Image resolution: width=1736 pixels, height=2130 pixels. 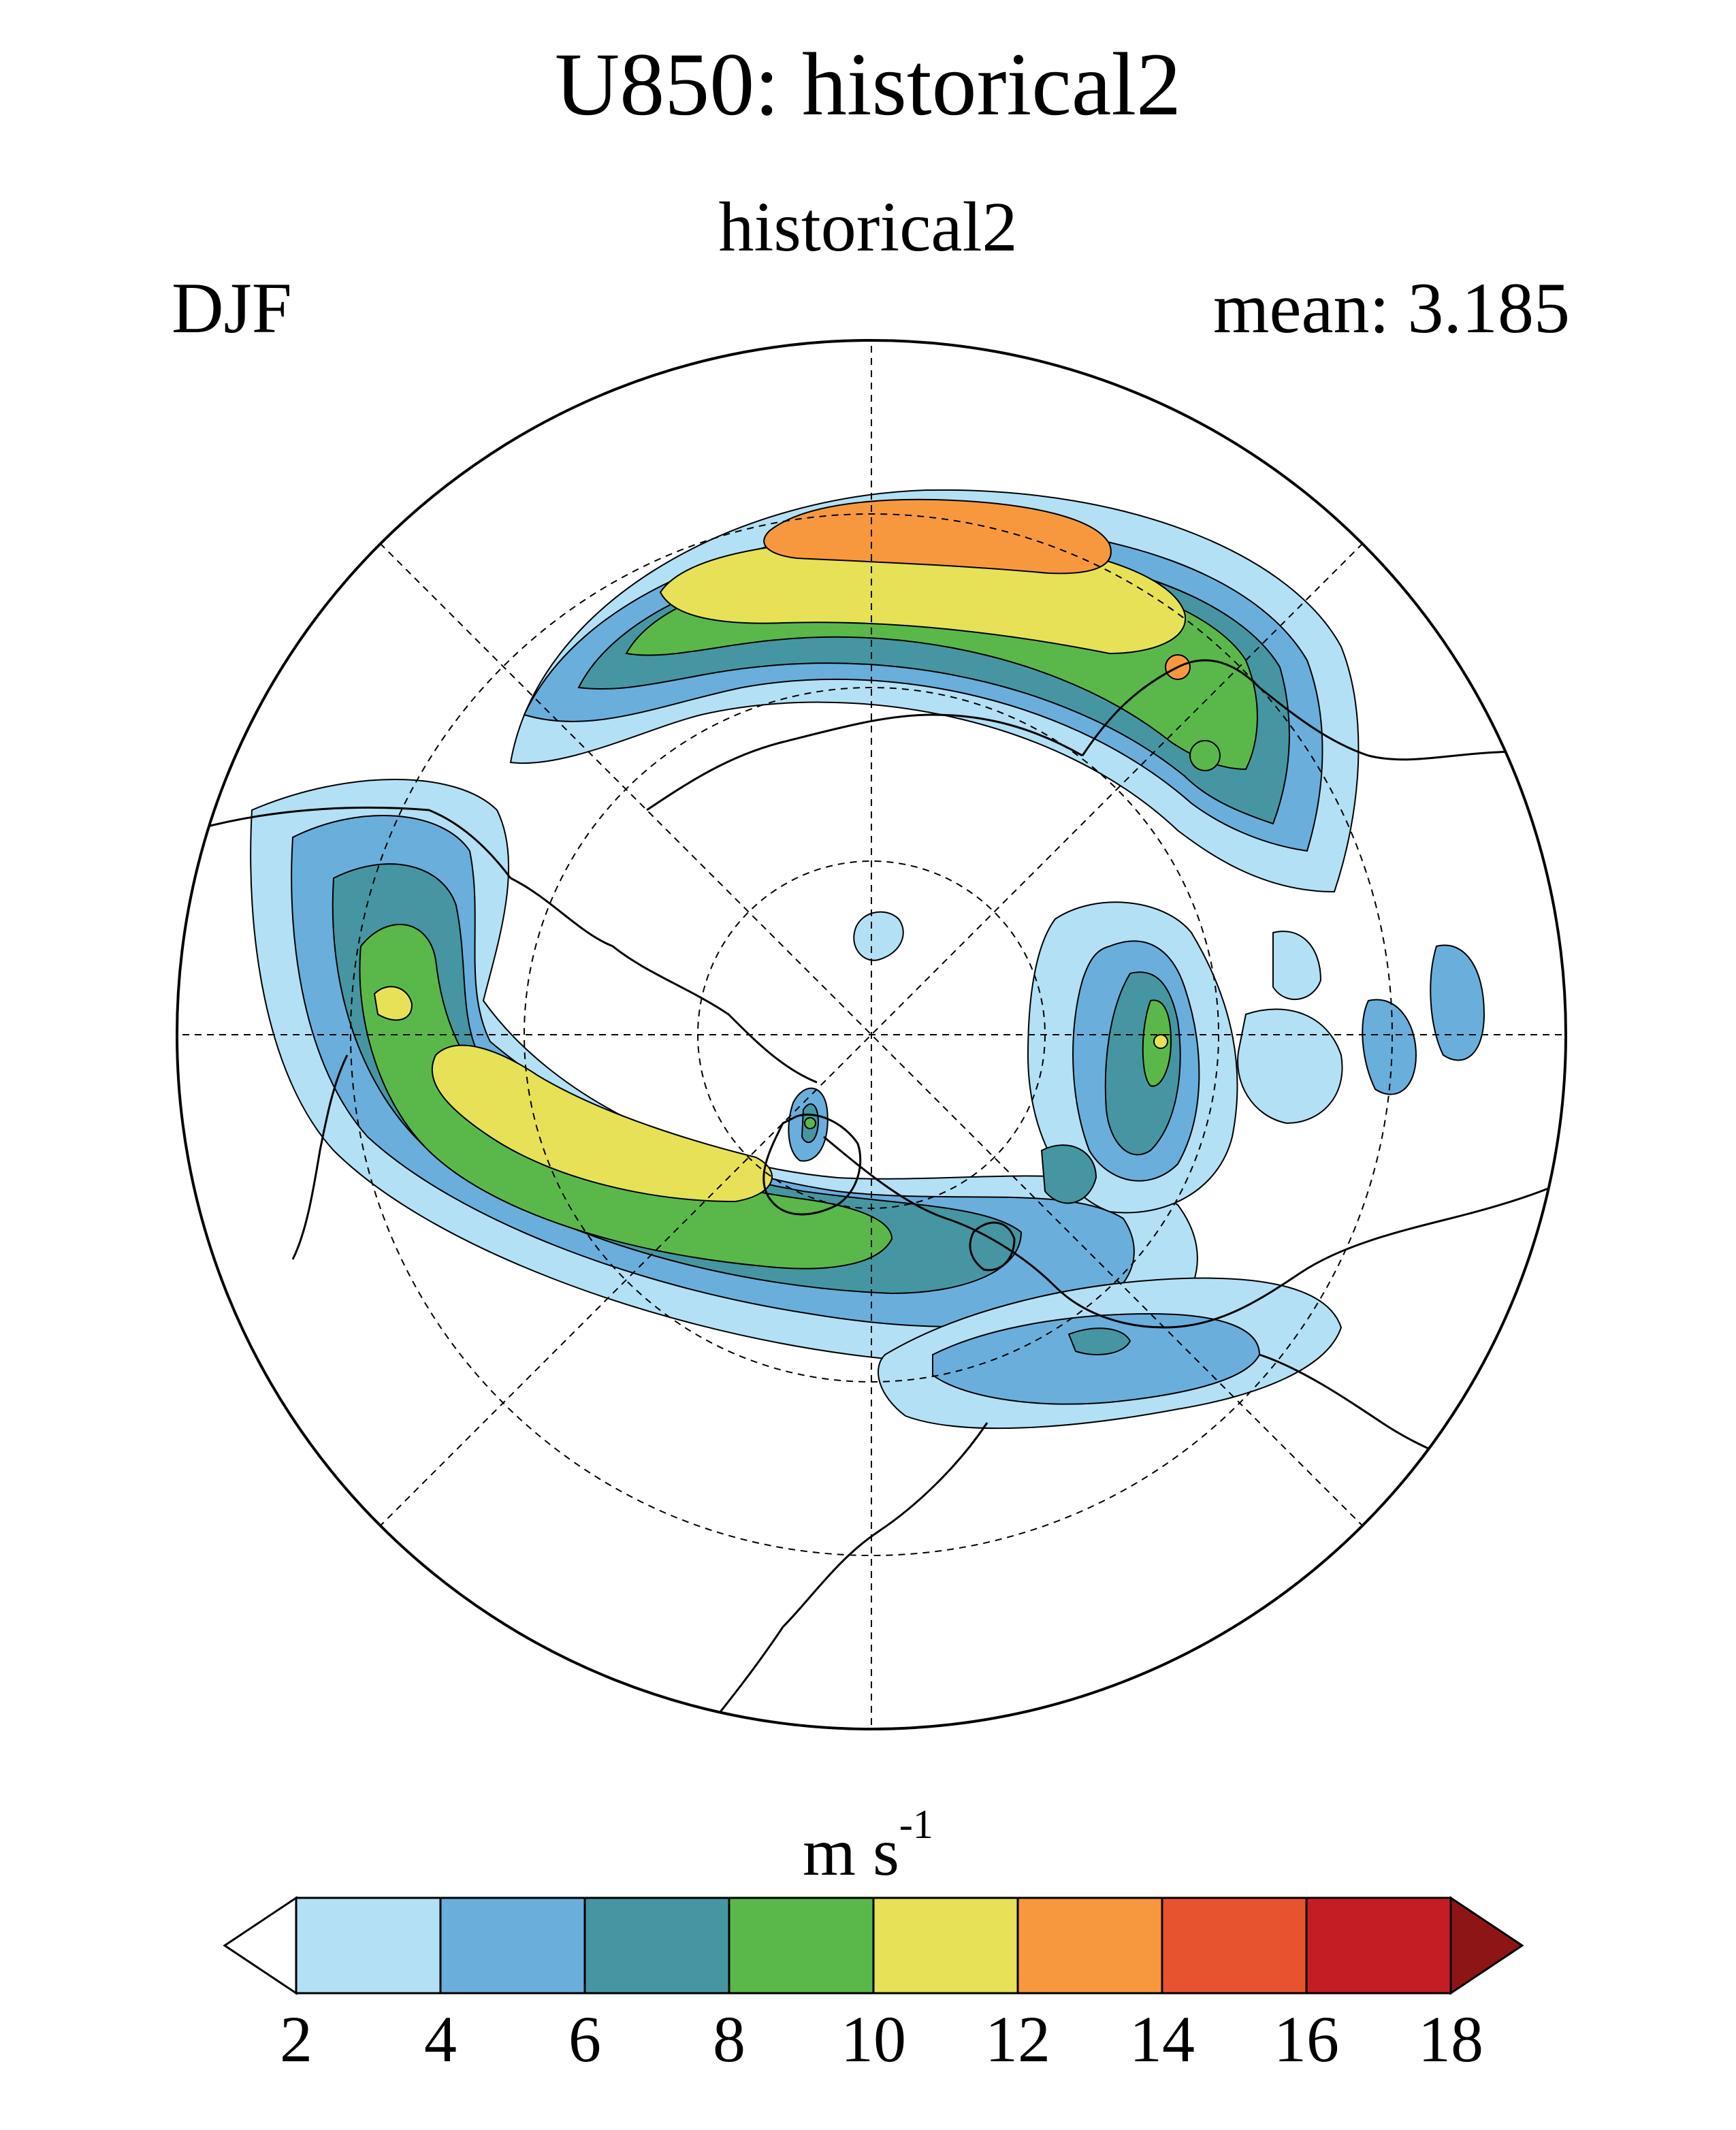 What do you see at coordinates (868, 84) in the screenshot?
I see `main-title: U850: historical2` at bounding box center [868, 84].